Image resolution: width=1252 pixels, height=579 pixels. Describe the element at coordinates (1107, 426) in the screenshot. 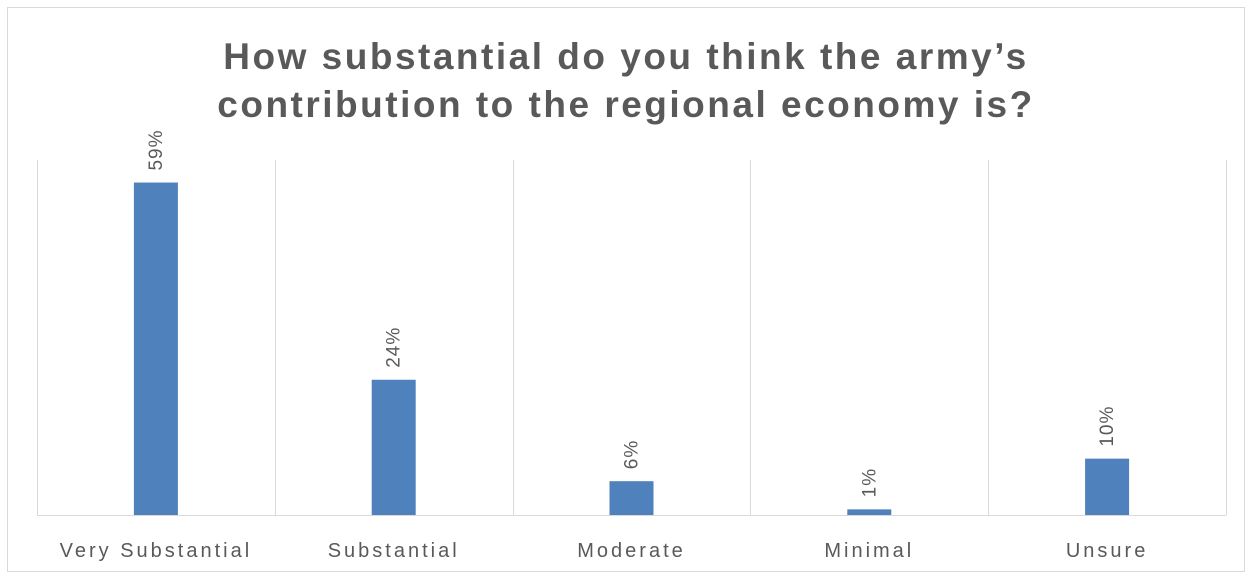

I see `data-label: 10%` at that location.